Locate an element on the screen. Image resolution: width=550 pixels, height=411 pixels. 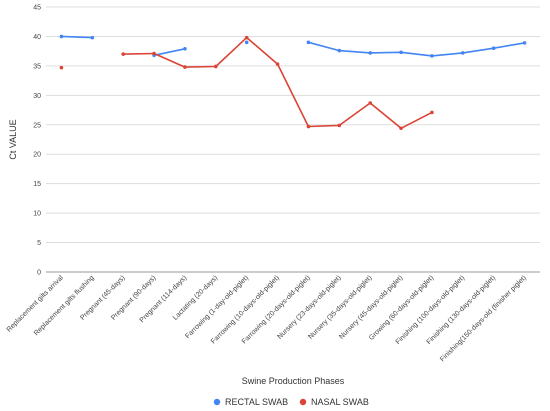
y-tick-label: 35 is located at coordinates (37, 66).